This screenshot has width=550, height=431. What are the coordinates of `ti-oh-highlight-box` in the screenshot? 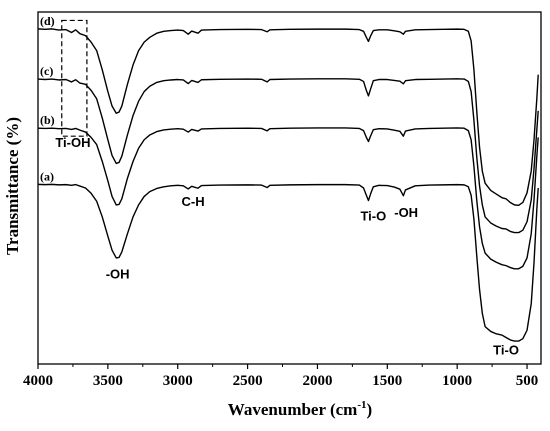 It's located at (74, 78).